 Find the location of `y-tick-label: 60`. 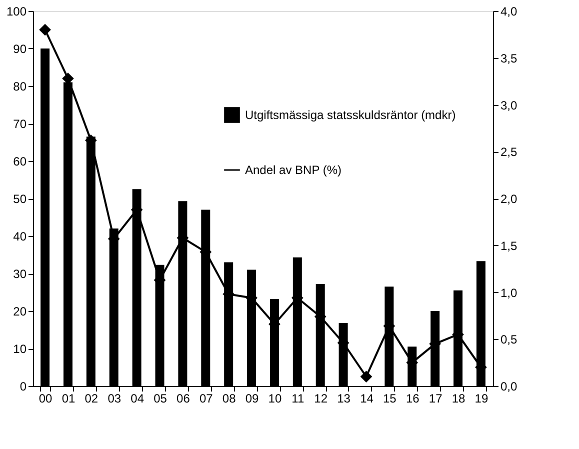

y-tick-label: 60 is located at coordinates (20, 161).